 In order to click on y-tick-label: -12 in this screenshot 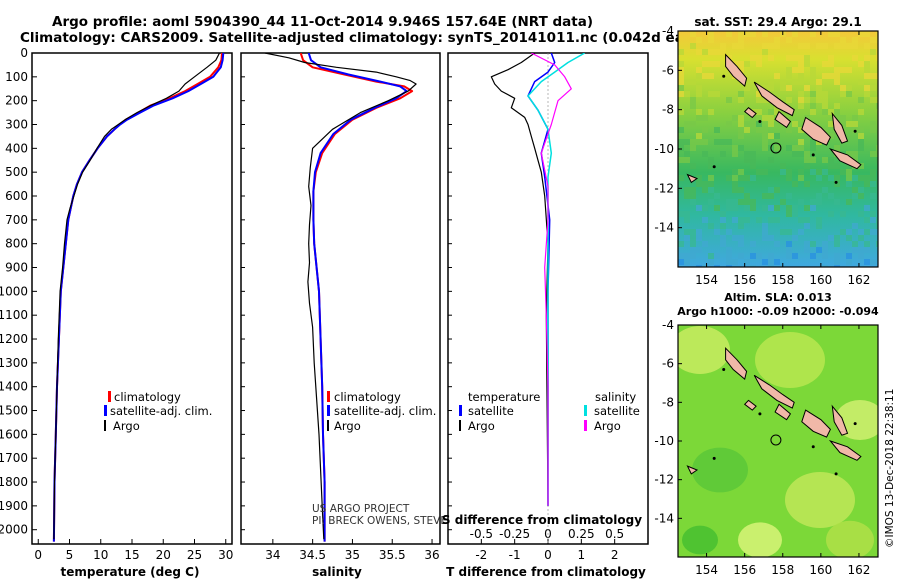, I will do `click(664, 480)`.